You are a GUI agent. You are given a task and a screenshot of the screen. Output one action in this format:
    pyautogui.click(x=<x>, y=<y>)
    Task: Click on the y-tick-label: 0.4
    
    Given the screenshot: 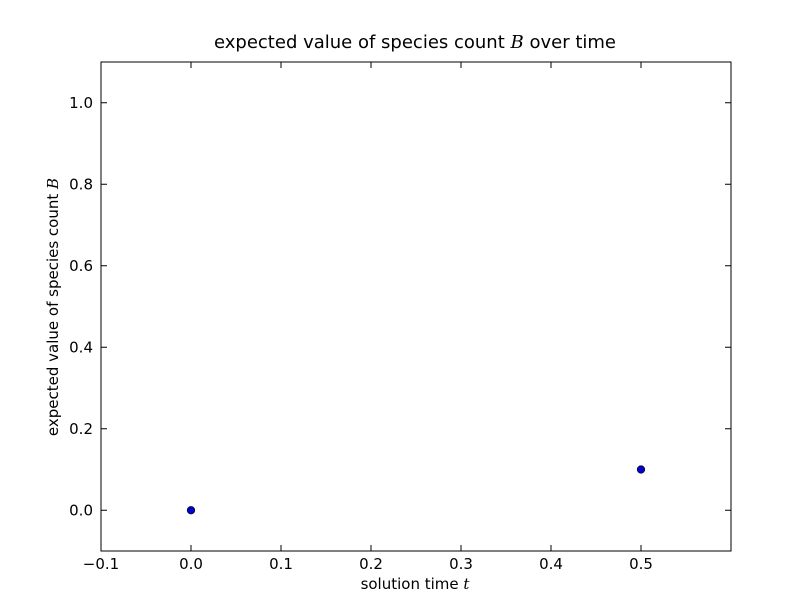 What is the action you would take?
    pyautogui.click(x=81, y=347)
    